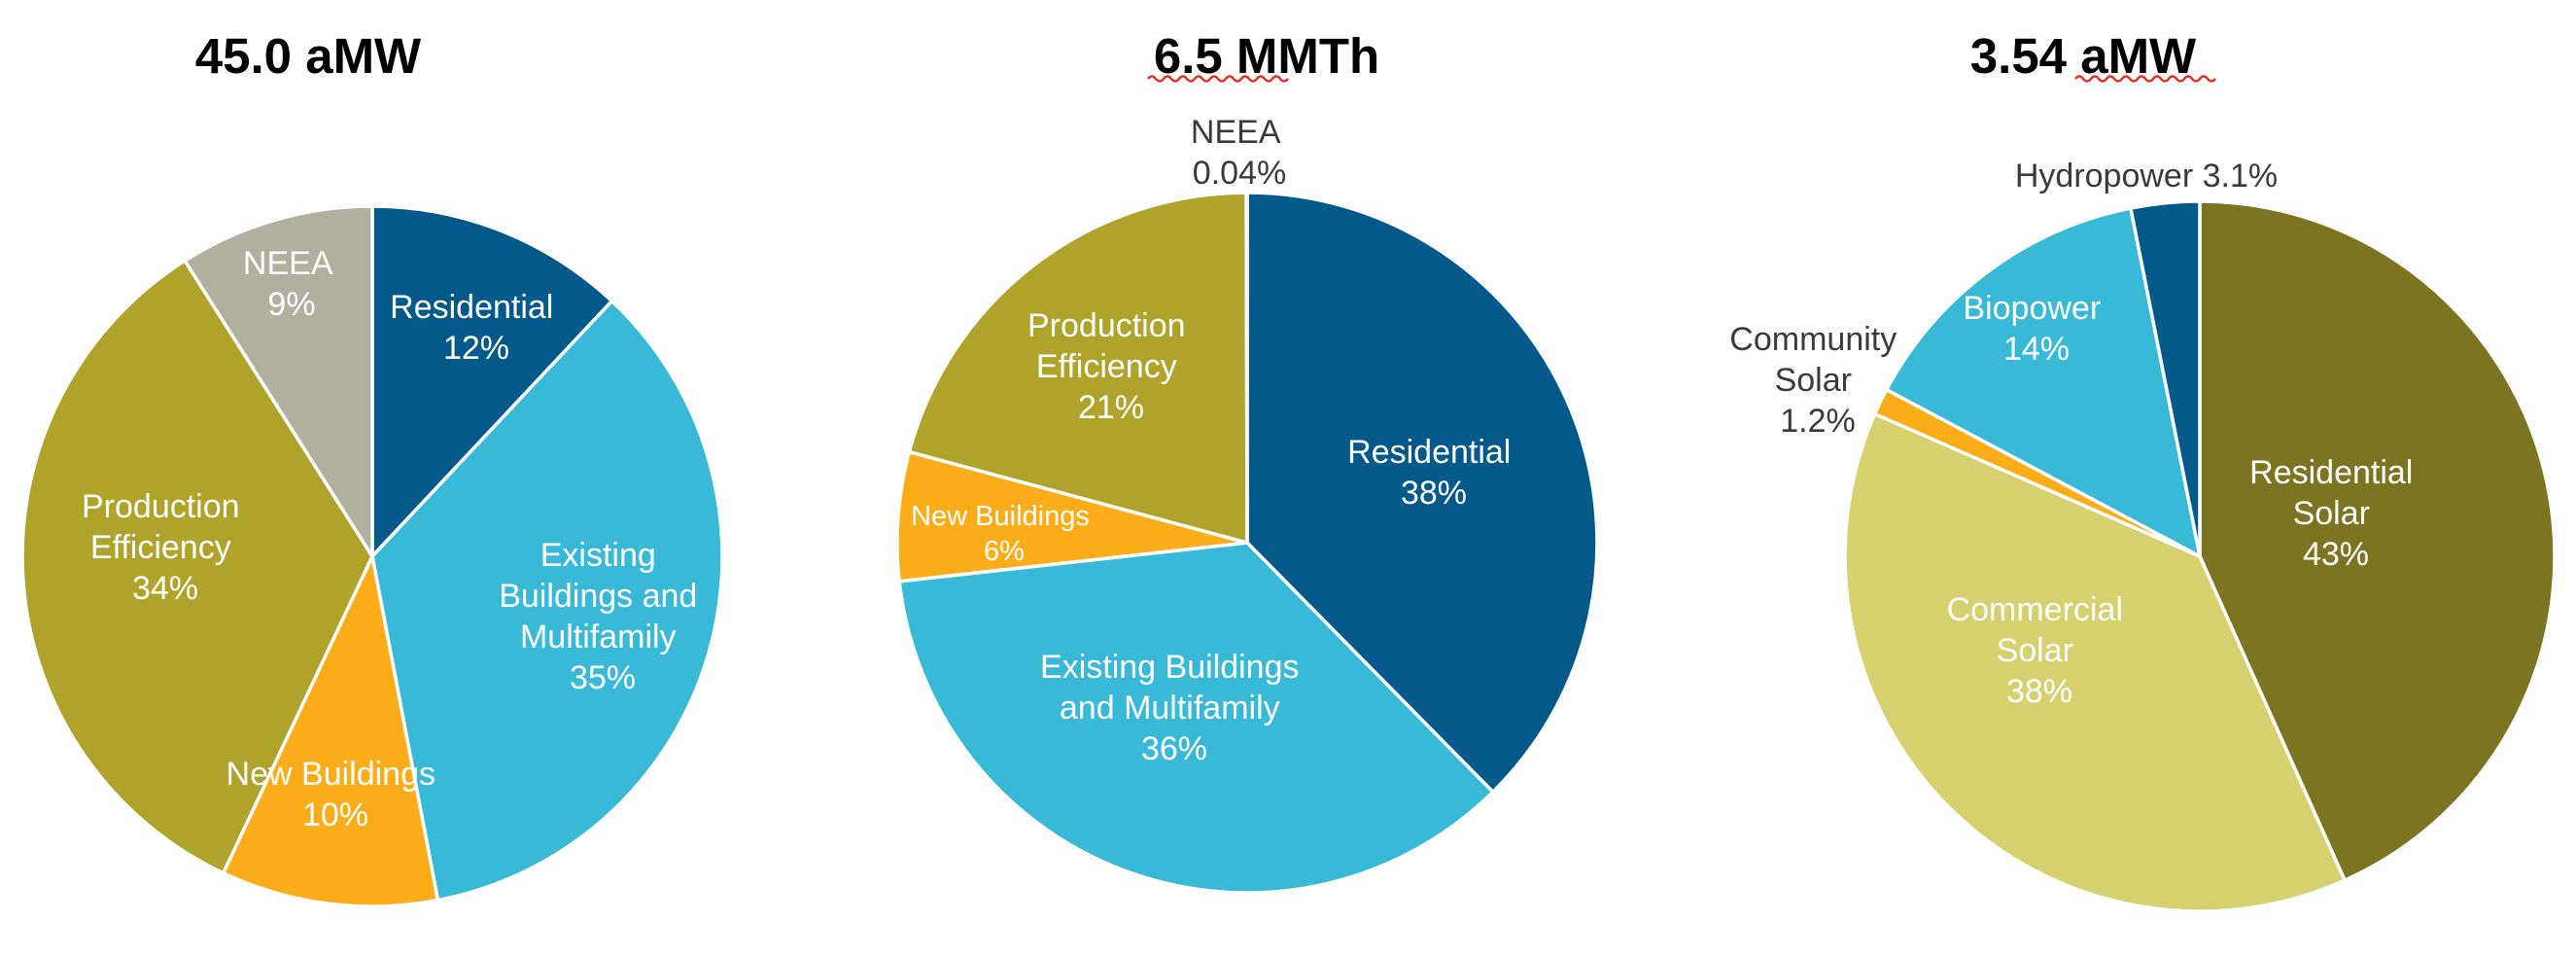 The height and width of the screenshot is (957, 2576). What do you see at coordinates (288, 263) in the screenshot?
I see `chart-1-label-neea-name: NEEA` at bounding box center [288, 263].